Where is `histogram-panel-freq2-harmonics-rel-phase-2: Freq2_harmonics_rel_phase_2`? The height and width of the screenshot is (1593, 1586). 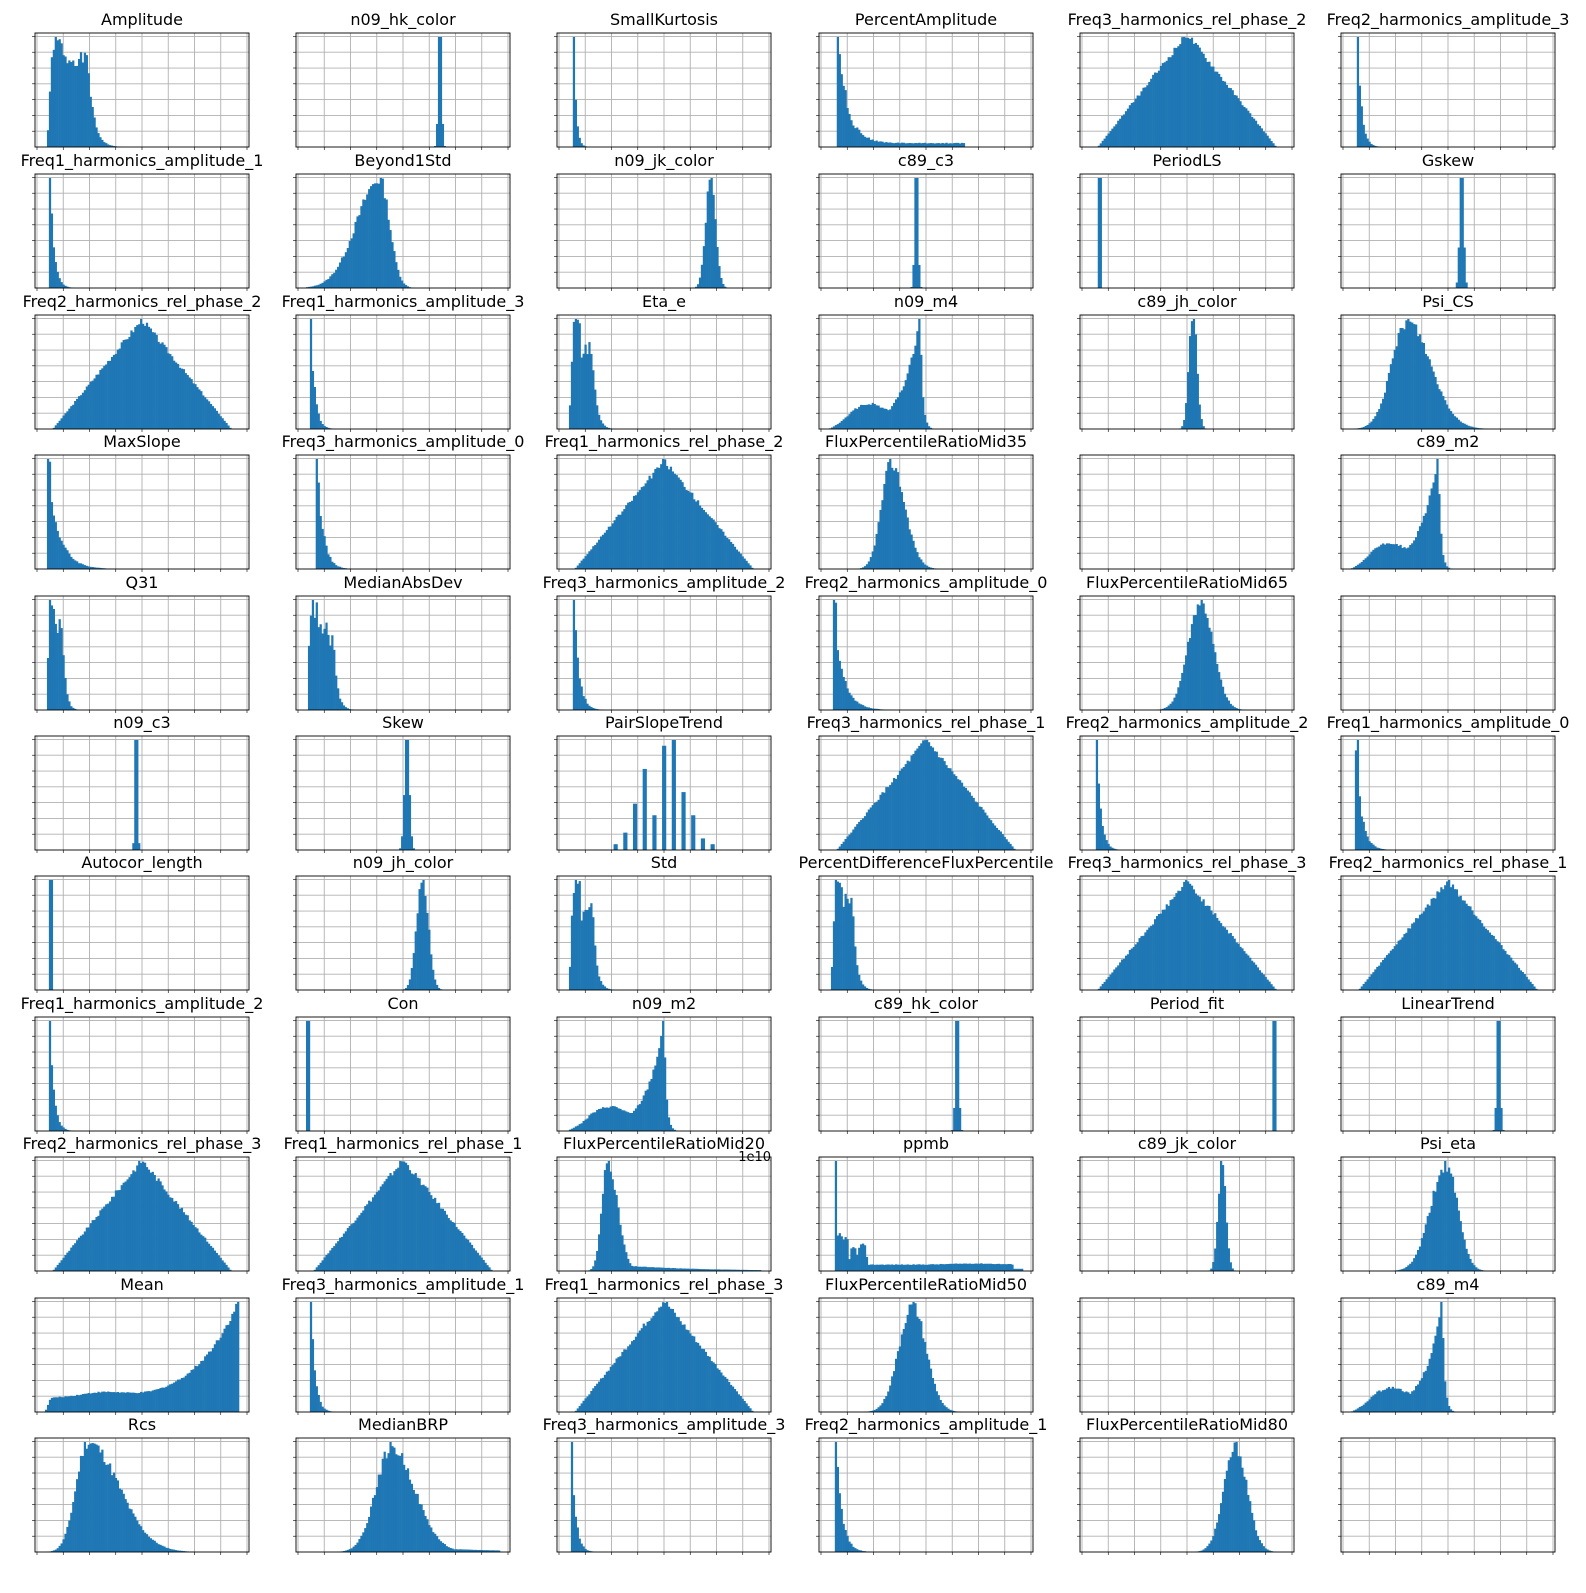 histogram-panel-freq2-harmonics-rel-phase-2: Freq2_harmonics_rel_phase_2 is located at coordinates (142, 362).